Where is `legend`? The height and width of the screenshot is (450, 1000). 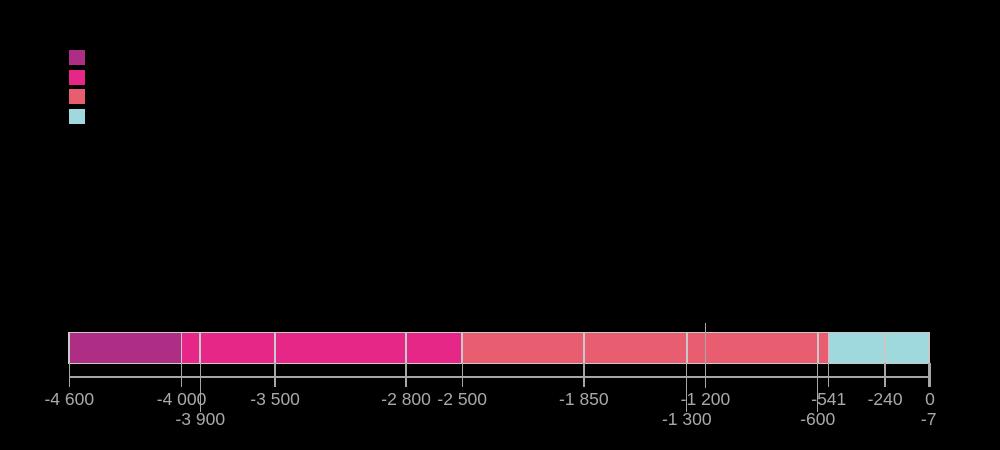
legend is located at coordinates (79, 90).